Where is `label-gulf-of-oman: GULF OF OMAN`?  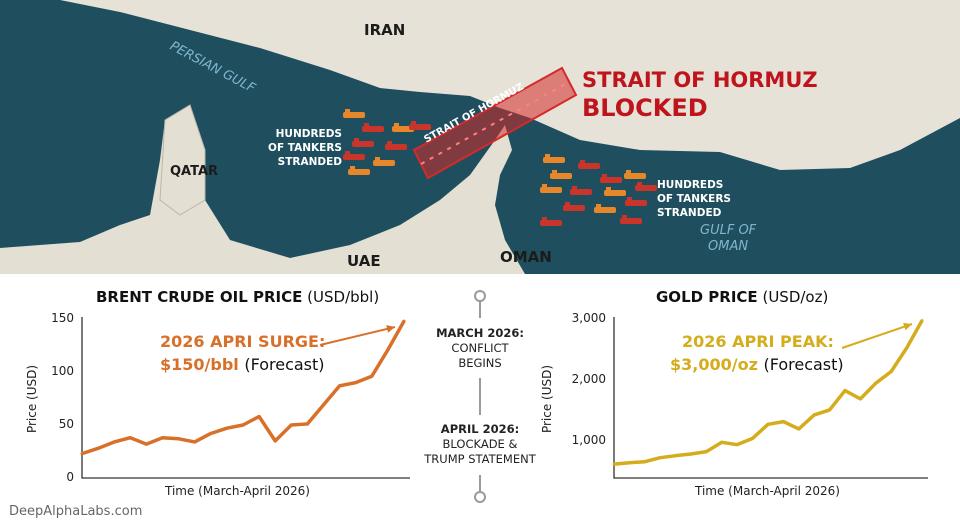
label-gulf-of-oman: GULF OF OMAN is located at coordinates (728, 239).